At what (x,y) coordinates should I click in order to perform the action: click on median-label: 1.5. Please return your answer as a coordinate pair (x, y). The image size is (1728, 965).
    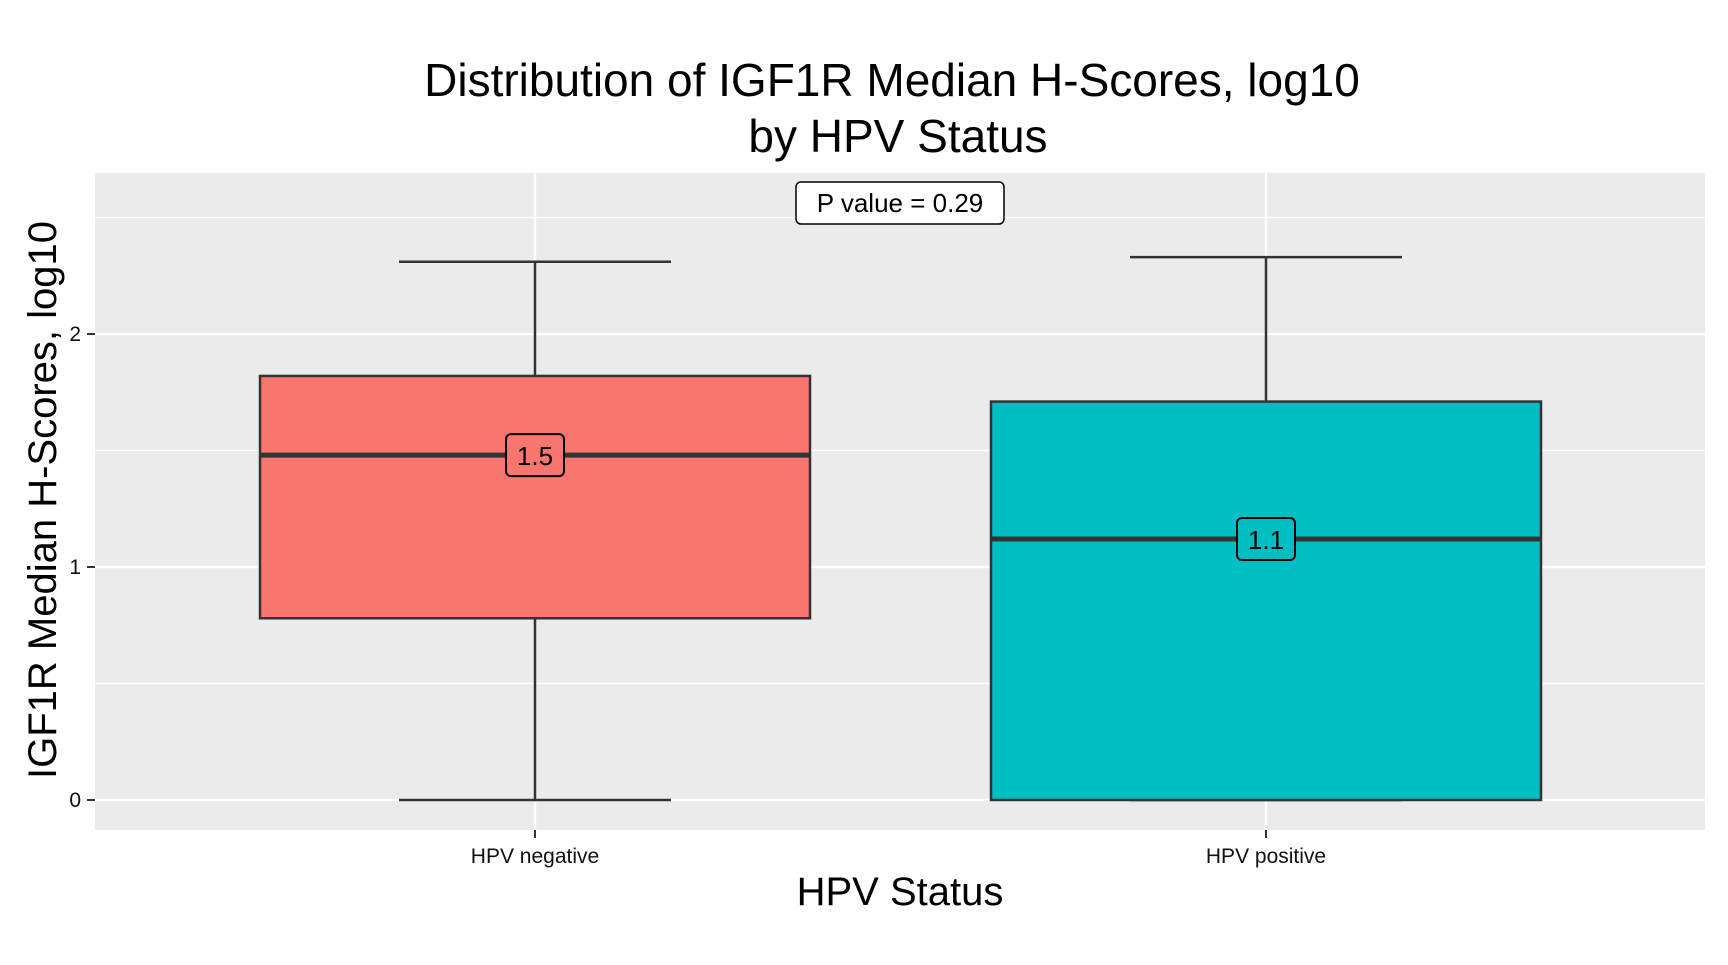
    Looking at the image, I should click on (535, 456).